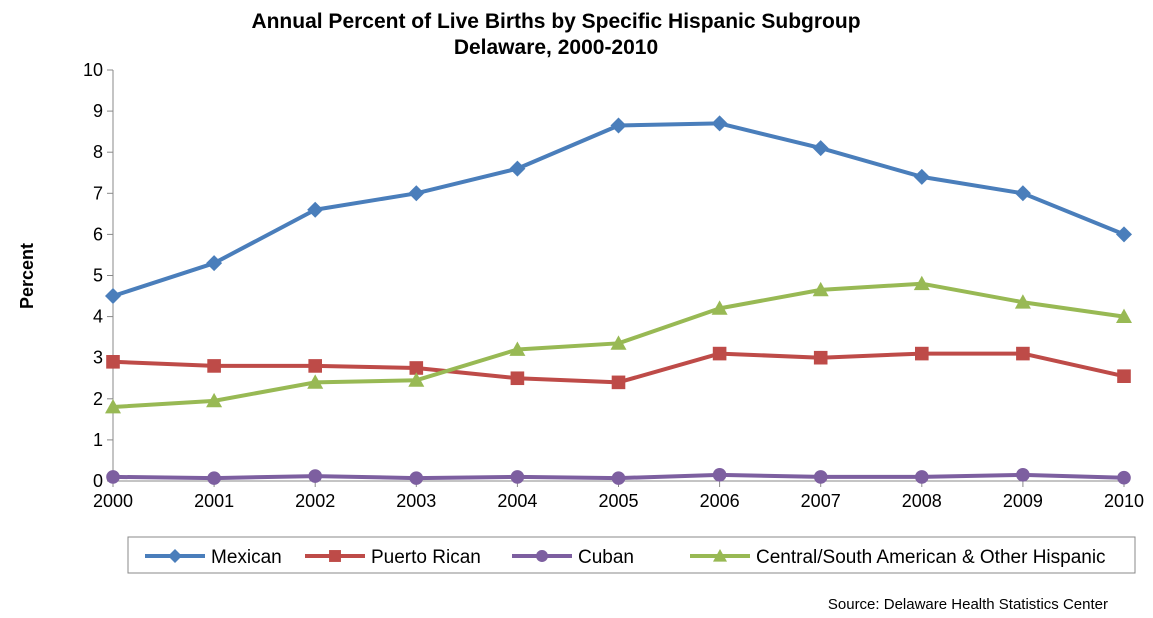  I want to click on legend-item-cuban: Cuban, so click(573, 557).